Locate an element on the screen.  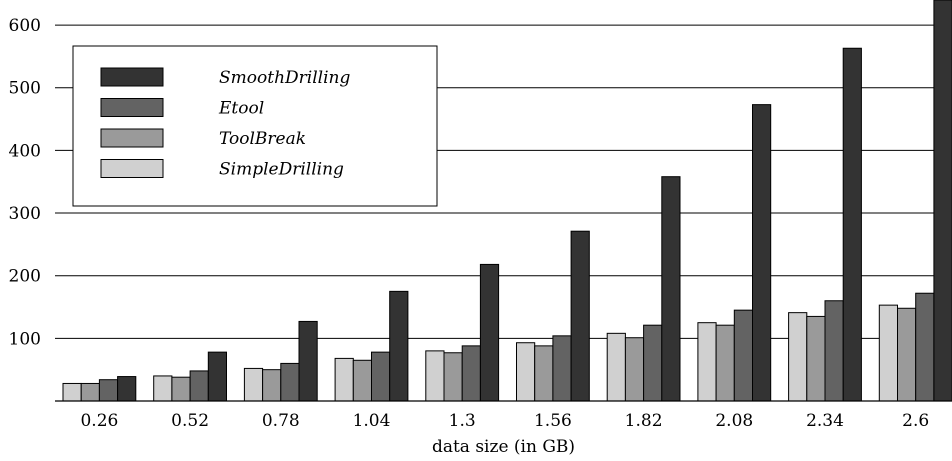
legend-label: SimpleDrilling is located at coordinates (281, 170).